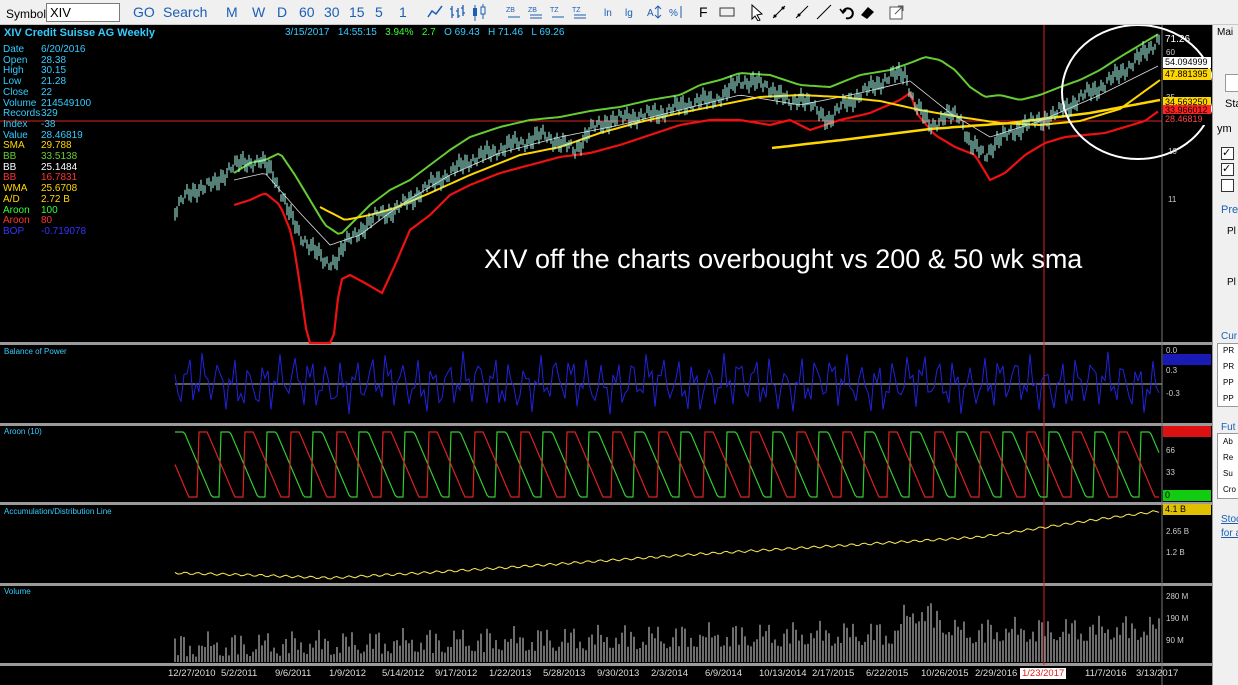 Image resolution: width=1238 pixels, height=685 pixels. I want to click on quote-low: L 69.26, so click(548, 32).